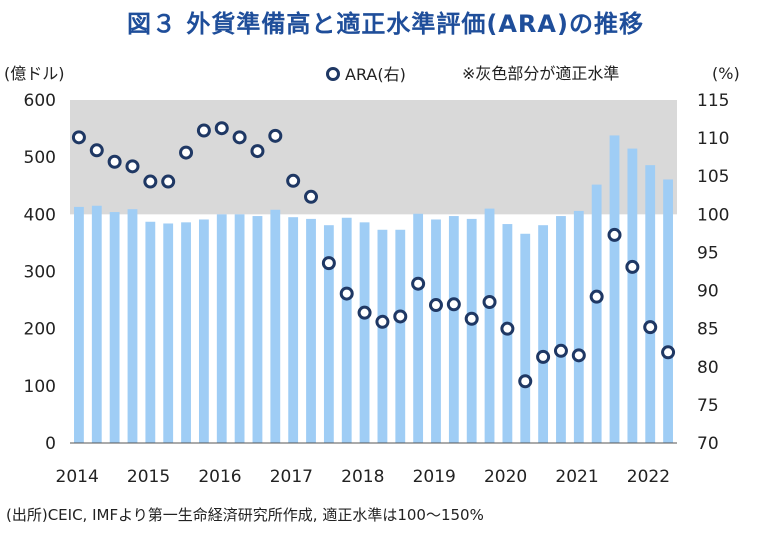 Image resolution: width=771 pixels, height=542 pixels. I want to click on x-tick-2022: 2022, so click(648, 477).